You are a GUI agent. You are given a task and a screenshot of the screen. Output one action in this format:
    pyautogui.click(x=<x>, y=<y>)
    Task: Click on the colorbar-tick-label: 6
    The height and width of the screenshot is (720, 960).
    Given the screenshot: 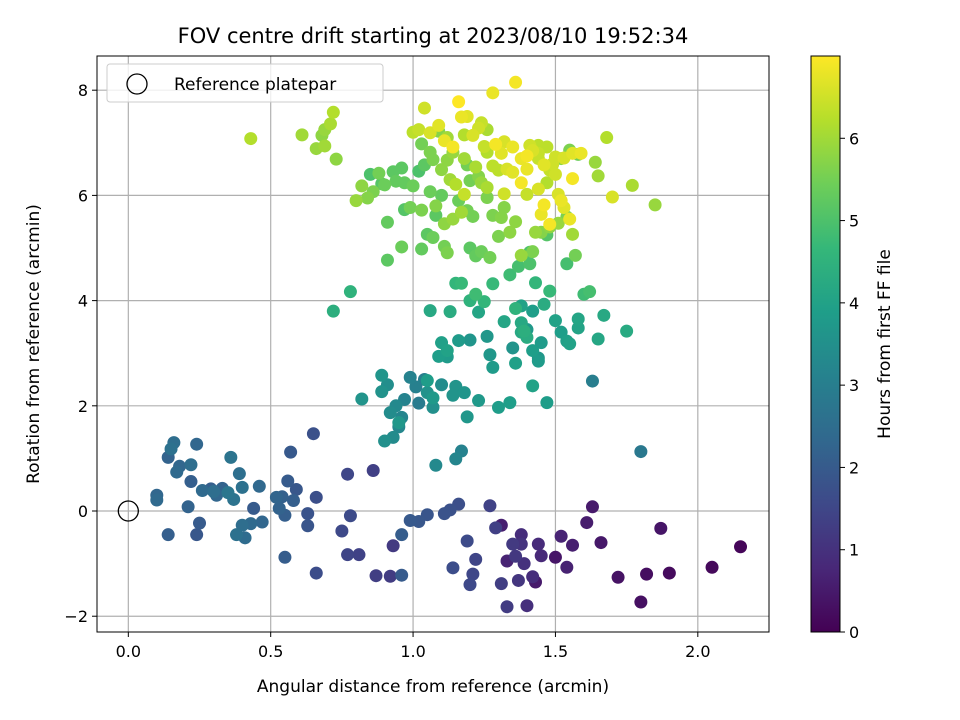 What is the action you would take?
    pyautogui.click(x=854, y=138)
    